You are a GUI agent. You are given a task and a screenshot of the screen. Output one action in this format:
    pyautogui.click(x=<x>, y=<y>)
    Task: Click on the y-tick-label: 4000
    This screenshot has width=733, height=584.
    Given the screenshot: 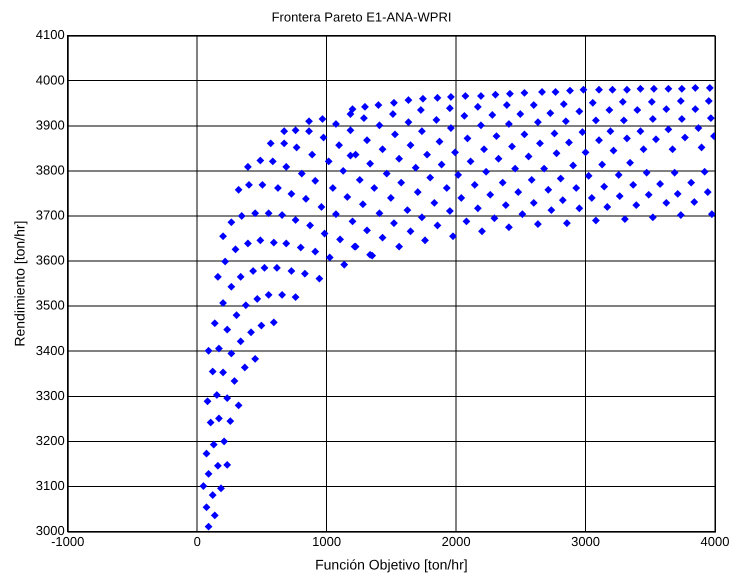 What is the action you would take?
    pyautogui.click(x=50, y=80)
    